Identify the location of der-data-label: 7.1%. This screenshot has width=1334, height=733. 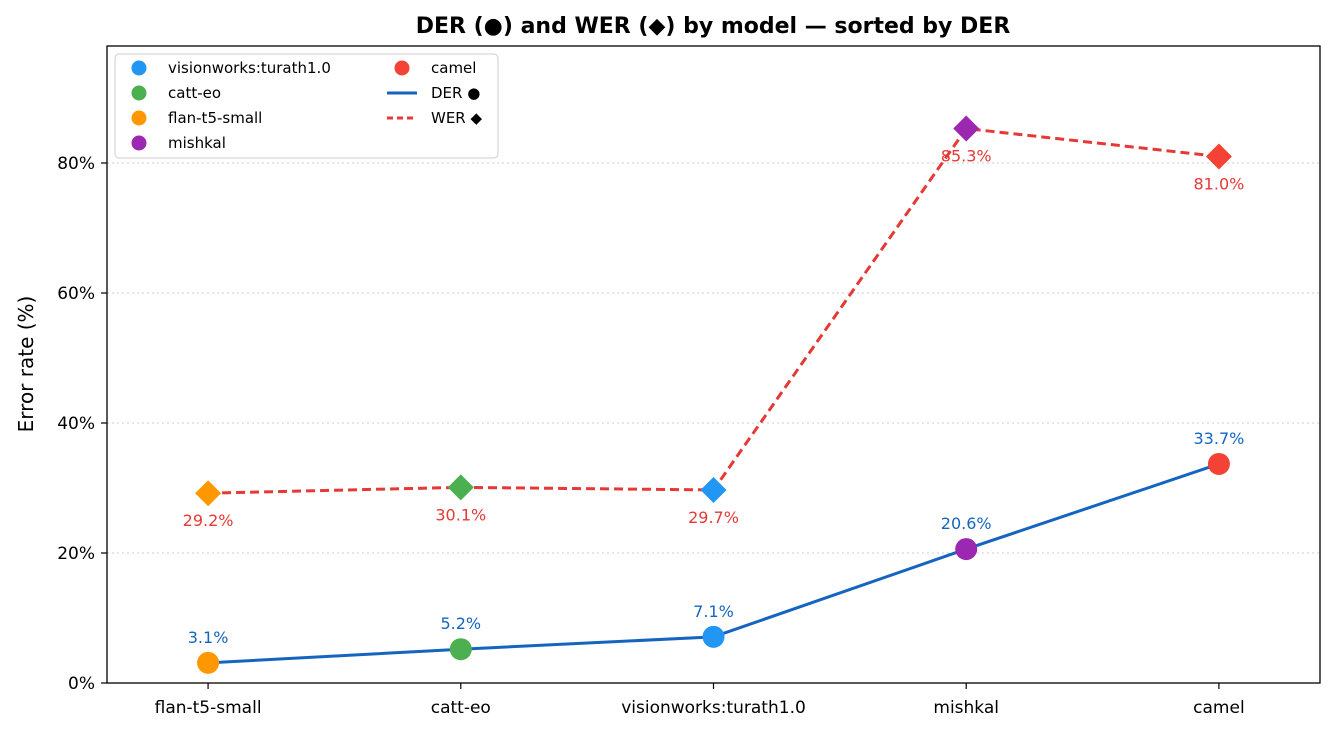
(713, 611).